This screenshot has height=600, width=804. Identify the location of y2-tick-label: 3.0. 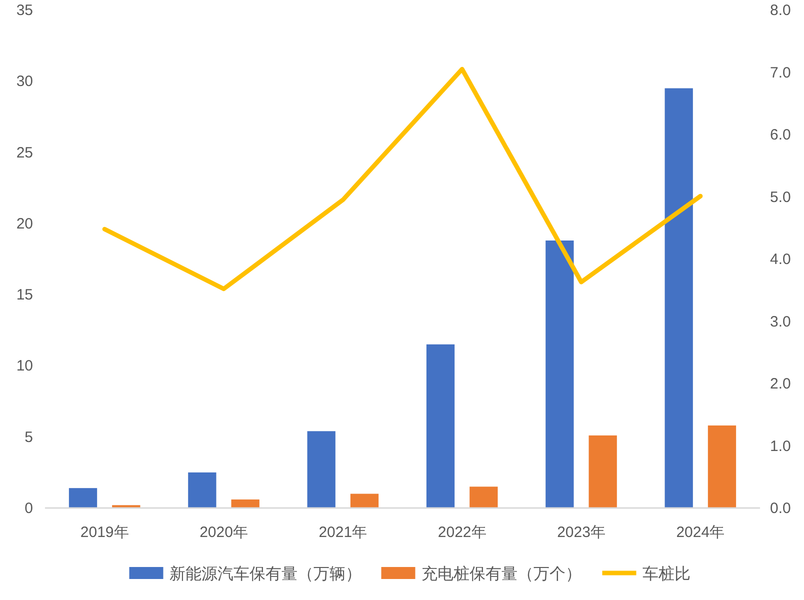
(780, 321).